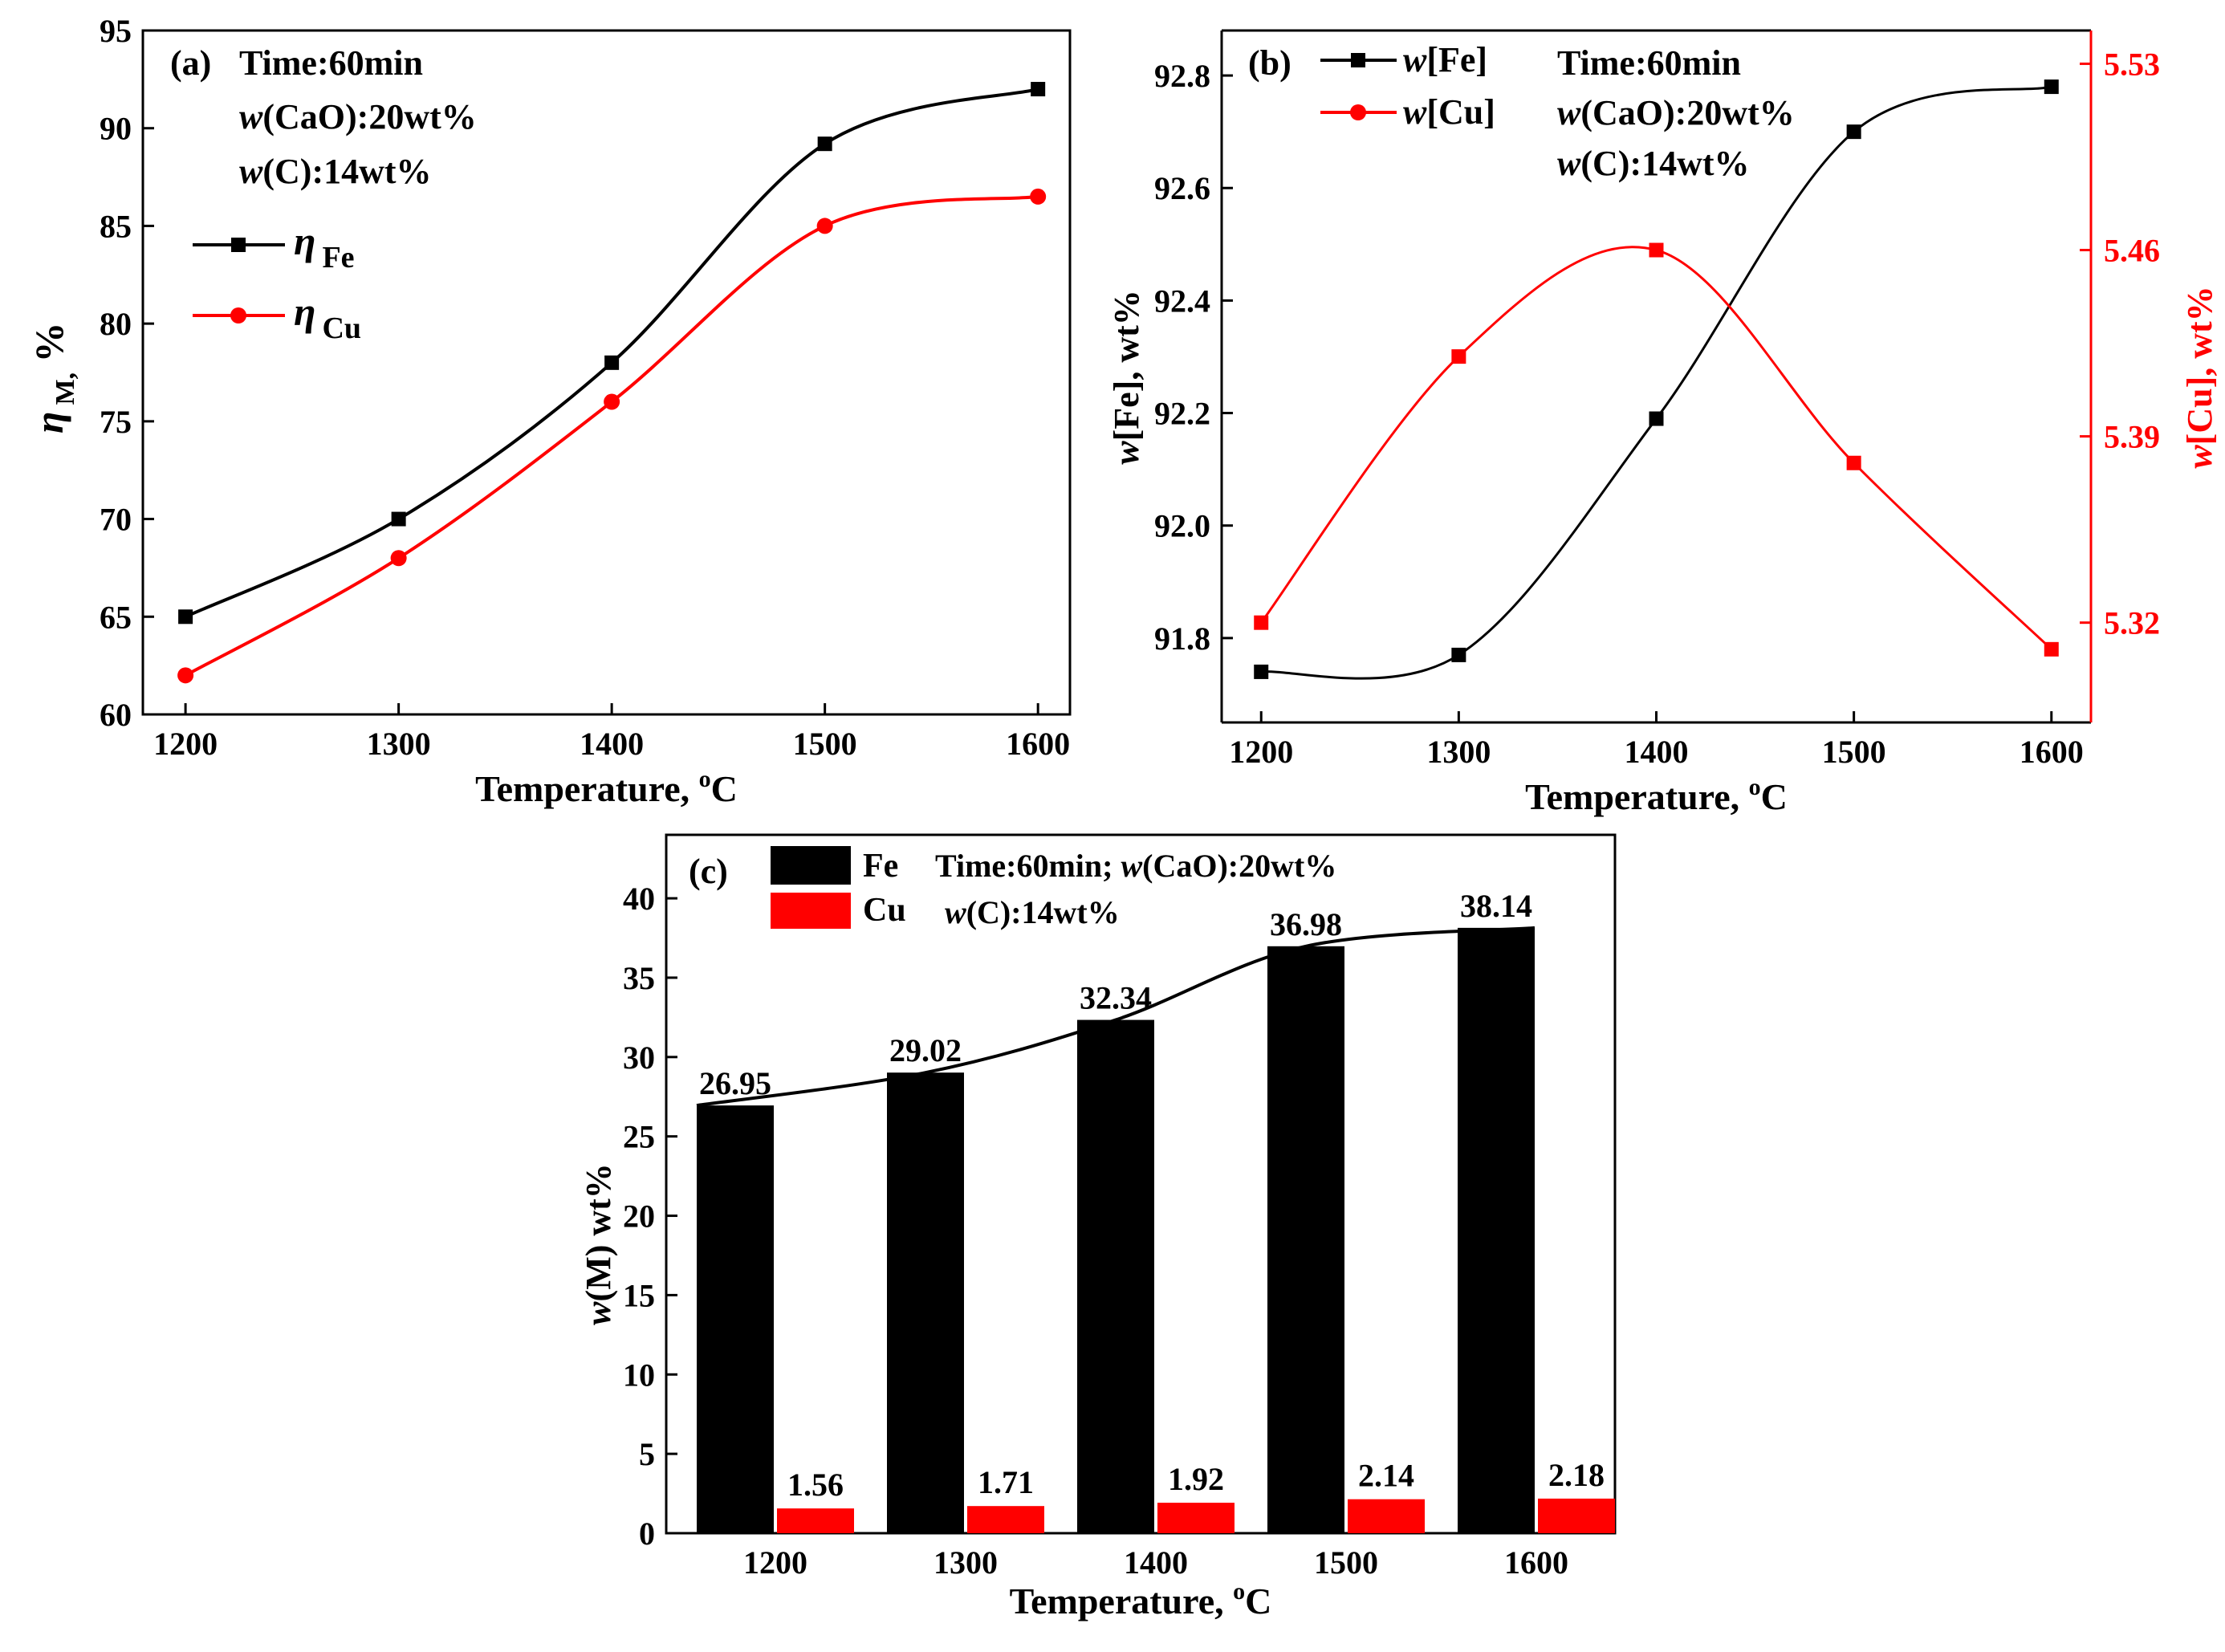 The height and width of the screenshot is (1652, 2225). Describe the element at coordinates (881, 866) in the screenshot. I see `legend-label-fe: Fe` at that location.